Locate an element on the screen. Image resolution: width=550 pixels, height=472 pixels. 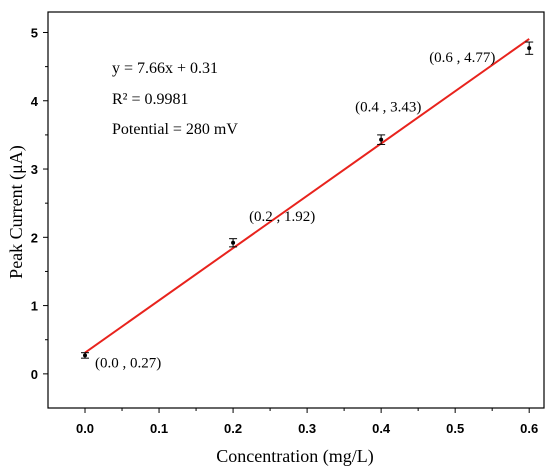
point-label: (0.6 , 4.77) is located at coordinates (462, 58).